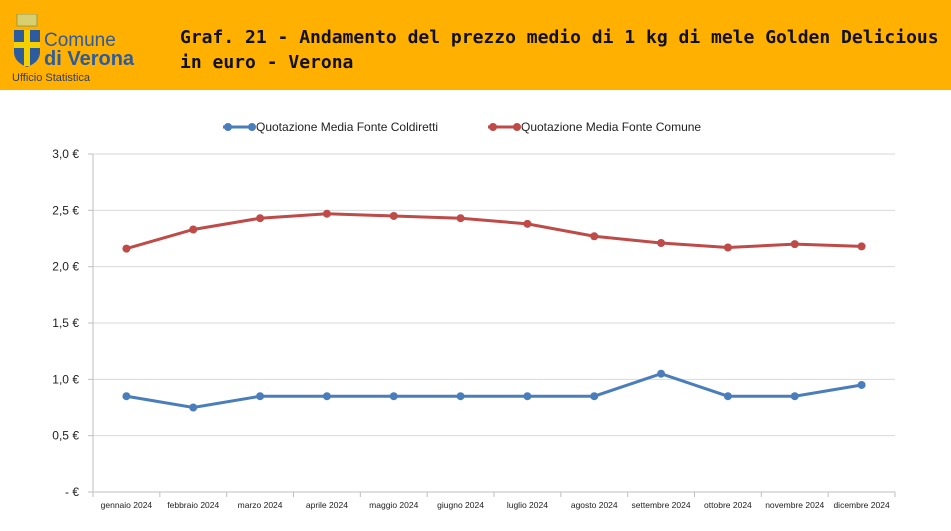  Describe the element at coordinates (527, 505) in the screenshot. I see `x-tick-label: luglio 2024` at that location.